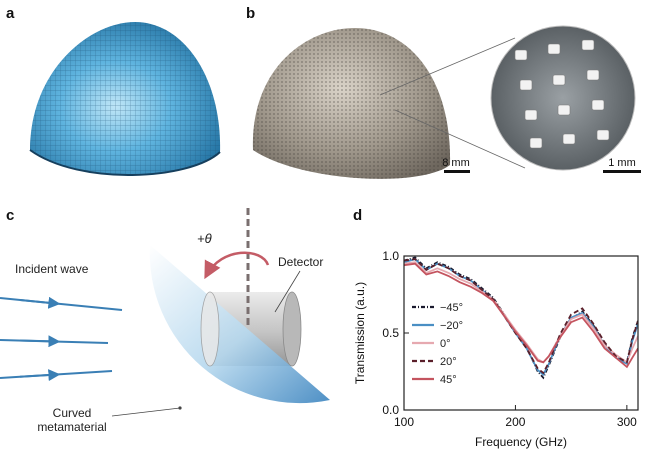  I want to click on legend-label-3: 20°, so click(448, 362).